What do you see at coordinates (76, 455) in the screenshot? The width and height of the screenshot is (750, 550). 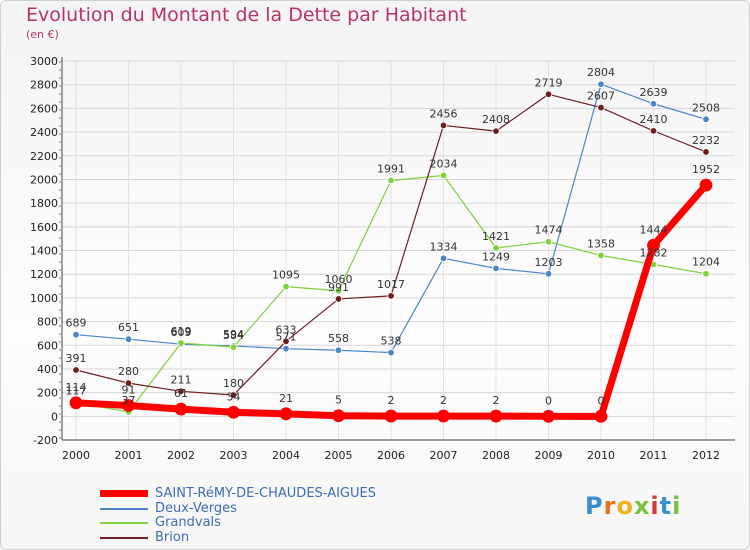 I see `x-tick-label: 2000` at bounding box center [76, 455].